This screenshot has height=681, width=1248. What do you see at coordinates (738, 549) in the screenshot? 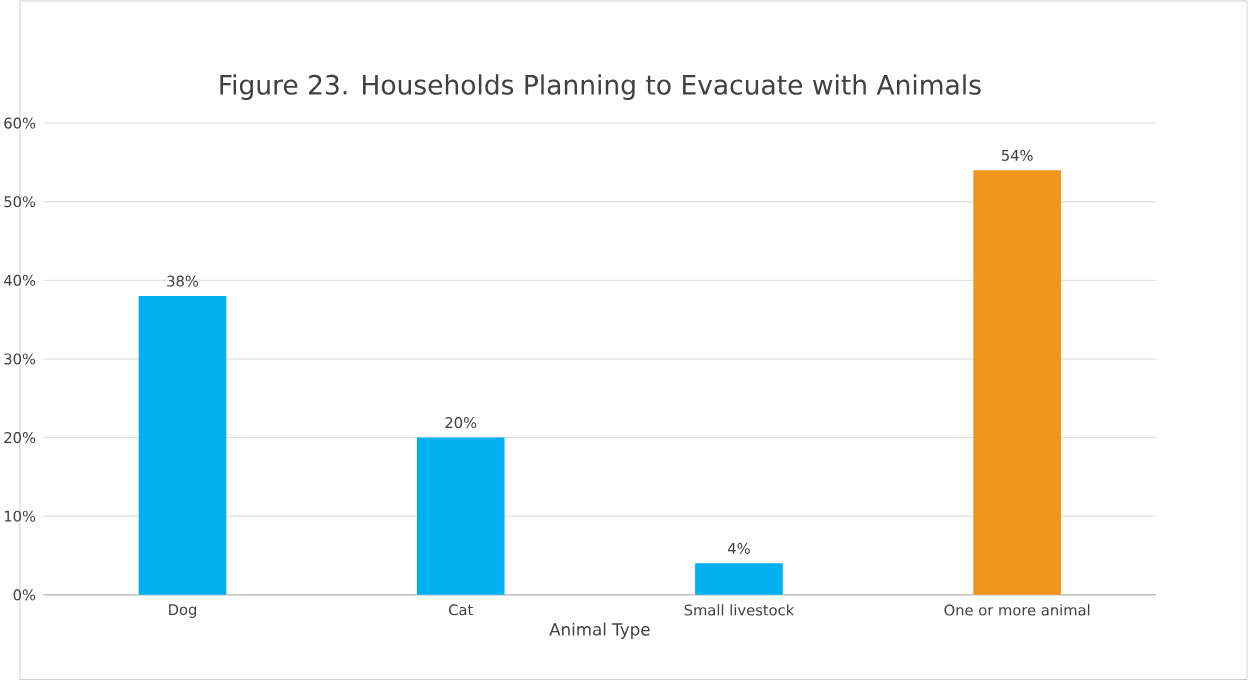
I see `data-label: 4%` at bounding box center [738, 549].